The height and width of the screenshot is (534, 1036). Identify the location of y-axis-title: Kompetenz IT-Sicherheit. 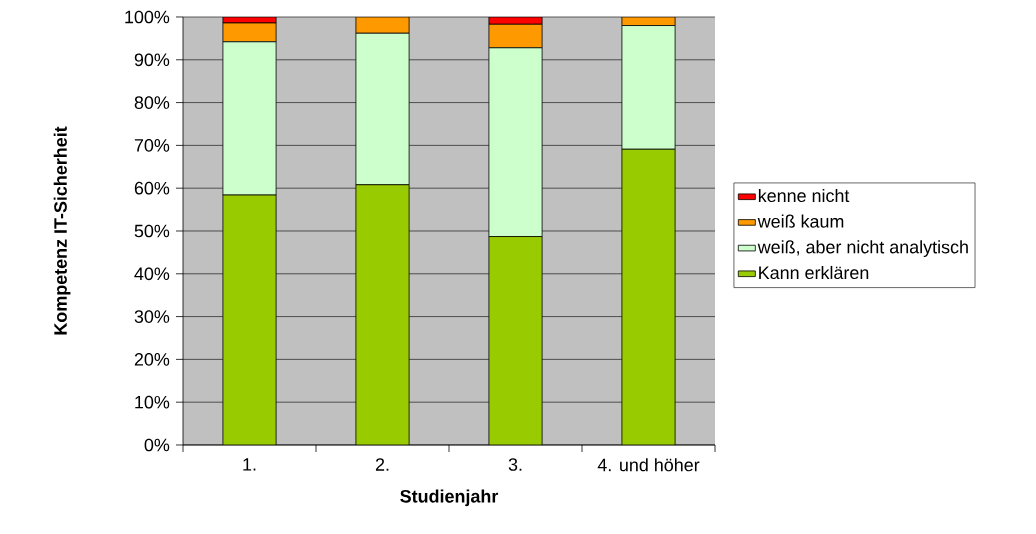
(62, 230).